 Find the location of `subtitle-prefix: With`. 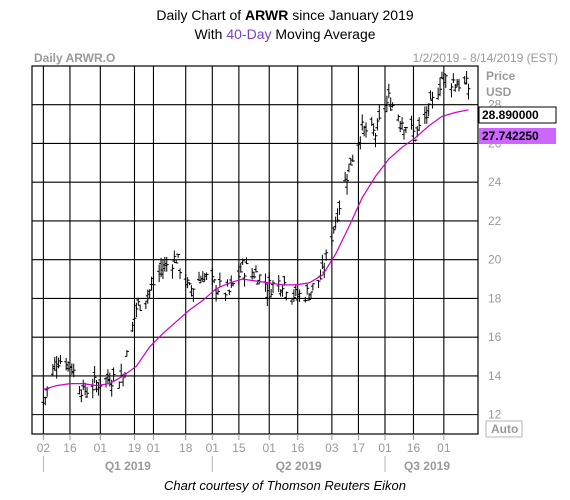

subtitle-prefix: With is located at coordinates (210, 34).